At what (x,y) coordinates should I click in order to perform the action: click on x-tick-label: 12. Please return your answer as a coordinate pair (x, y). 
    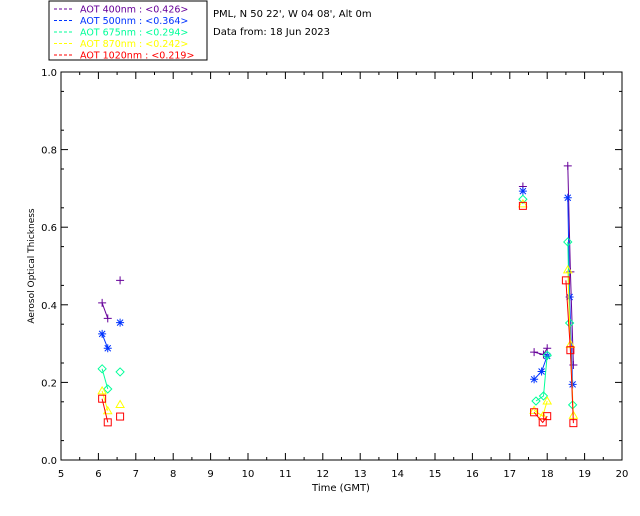
    Looking at the image, I should click on (322, 474).